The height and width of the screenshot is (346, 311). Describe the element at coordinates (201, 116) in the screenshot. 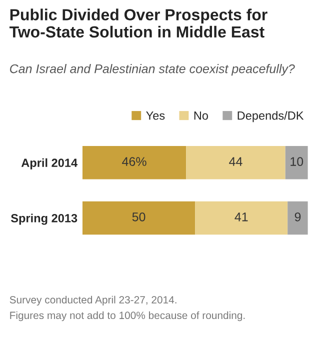

I see `legend-label: No` at that location.